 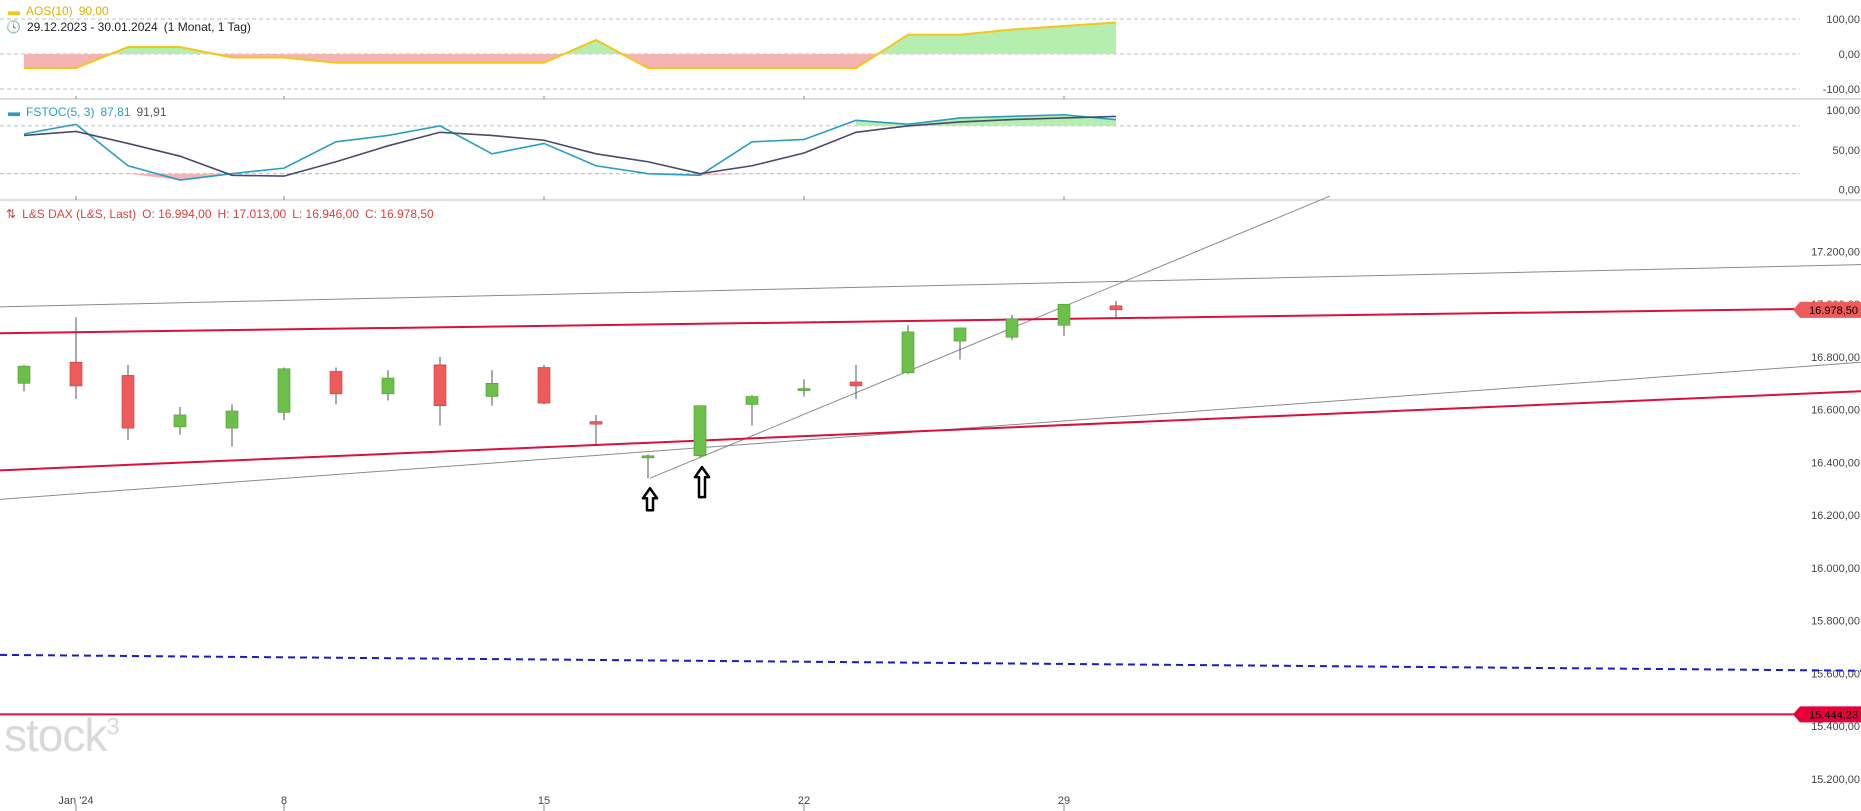 I want to click on aos-legend-swatch-icon: ▬, so click(x=14, y=11).